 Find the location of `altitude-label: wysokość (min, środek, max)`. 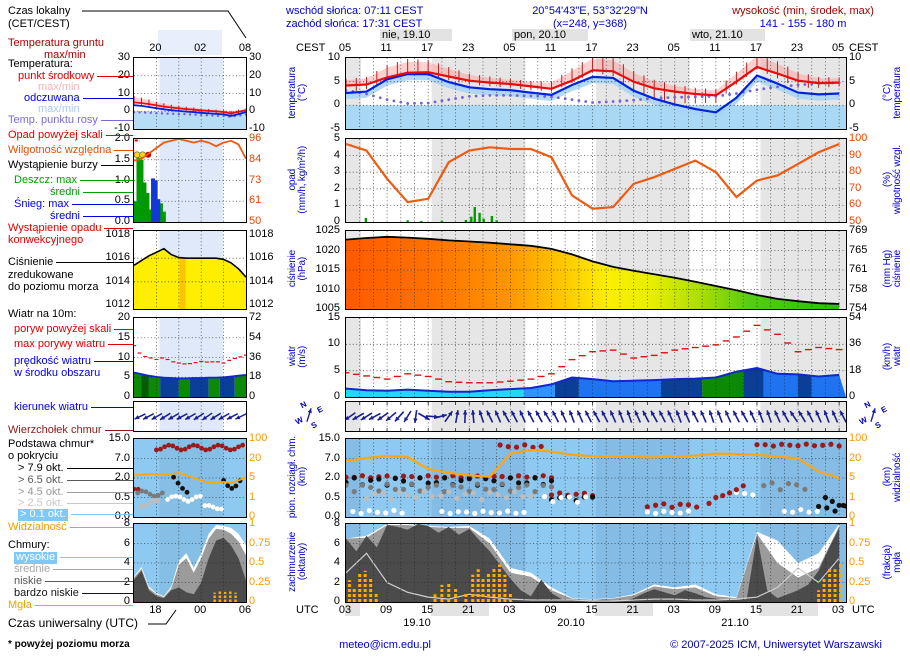

altitude-label: wysokość (min, środek, max) is located at coordinates (803, 11).